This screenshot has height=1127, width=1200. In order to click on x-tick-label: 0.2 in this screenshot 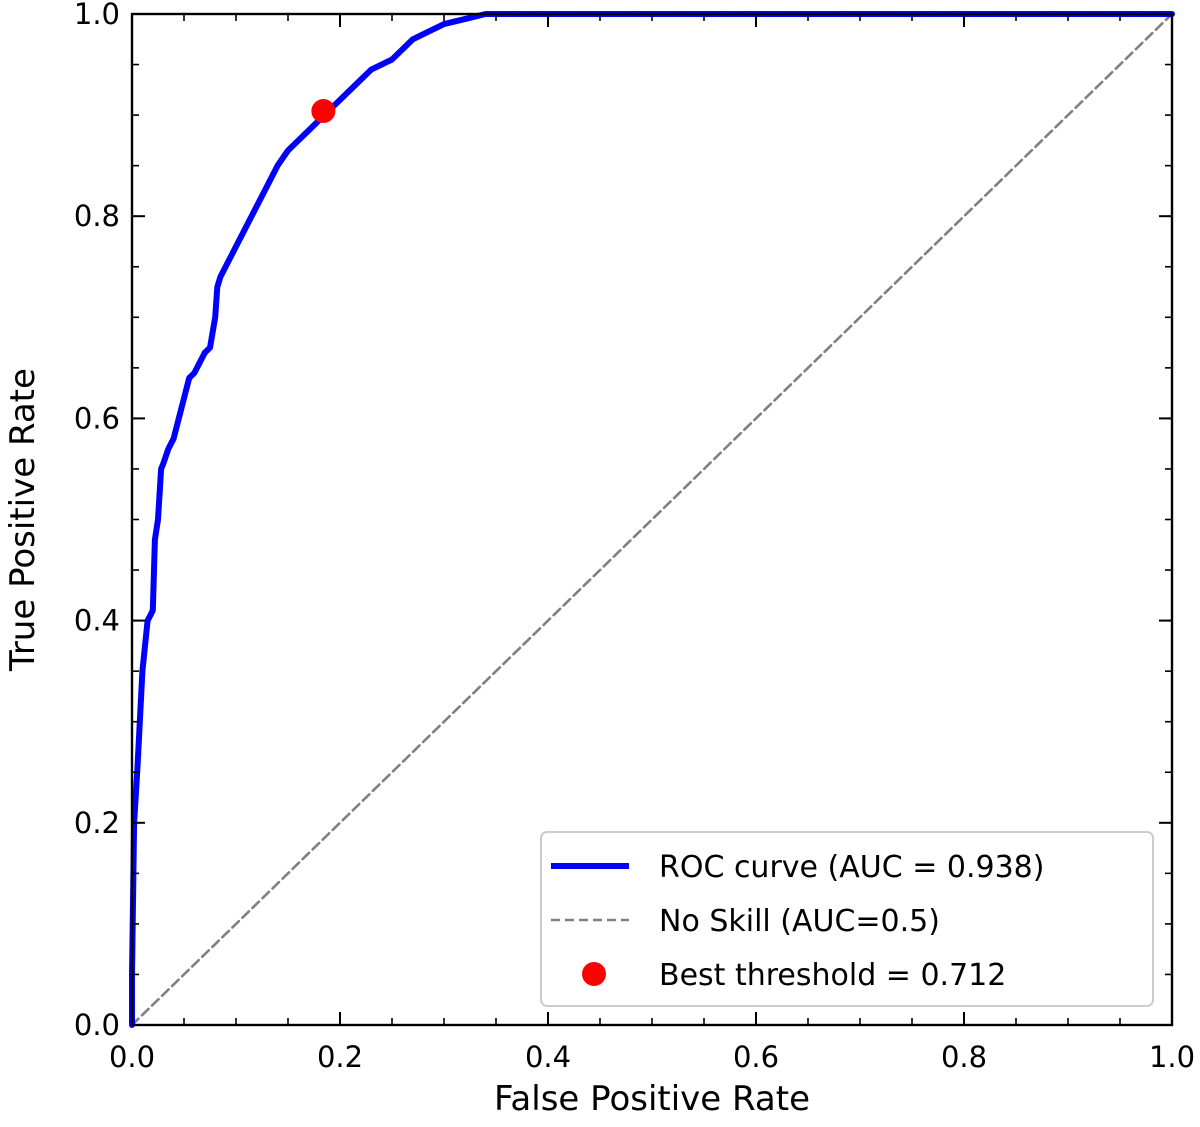, I will do `click(340, 1057)`.